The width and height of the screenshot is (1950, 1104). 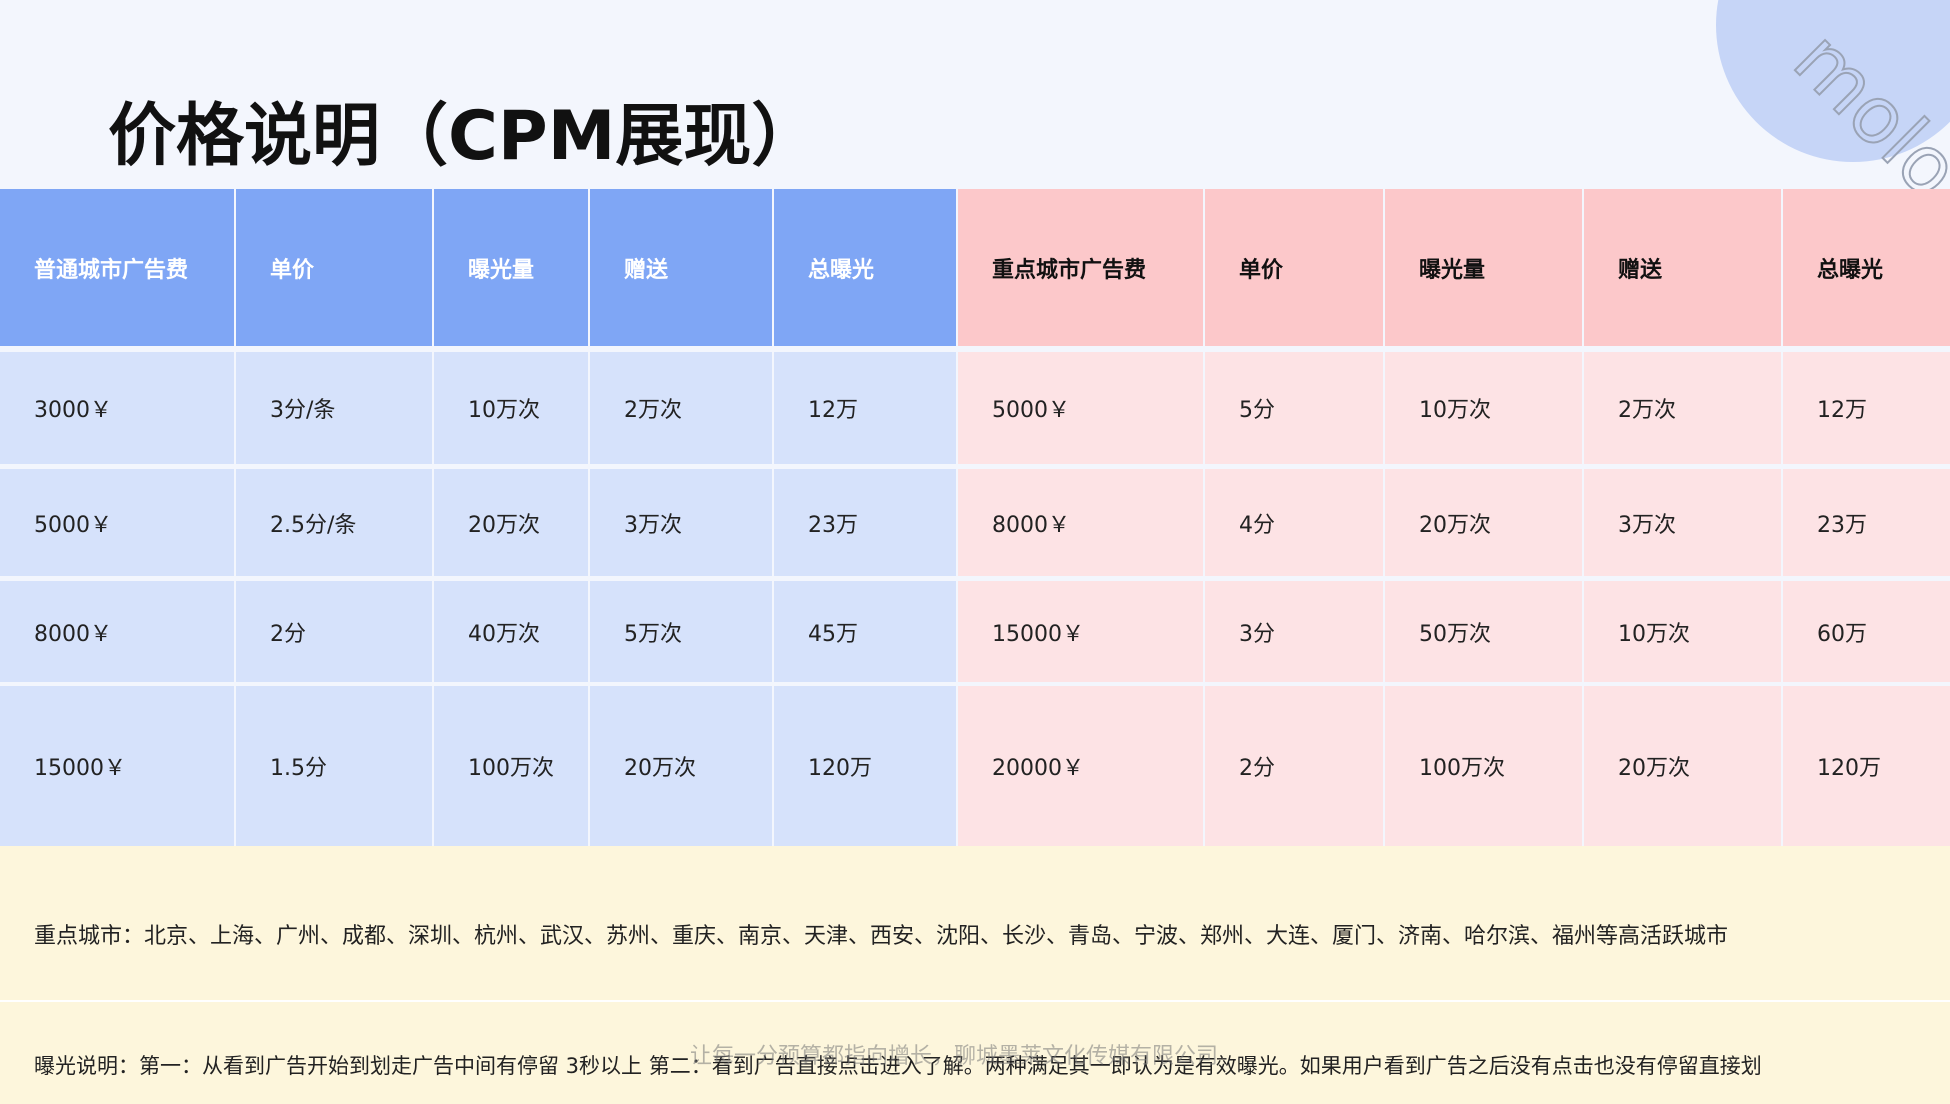 What do you see at coordinates (1294, 522) in the screenshot?
I see `table-cell: 4分` at bounding box center [1294, 522].